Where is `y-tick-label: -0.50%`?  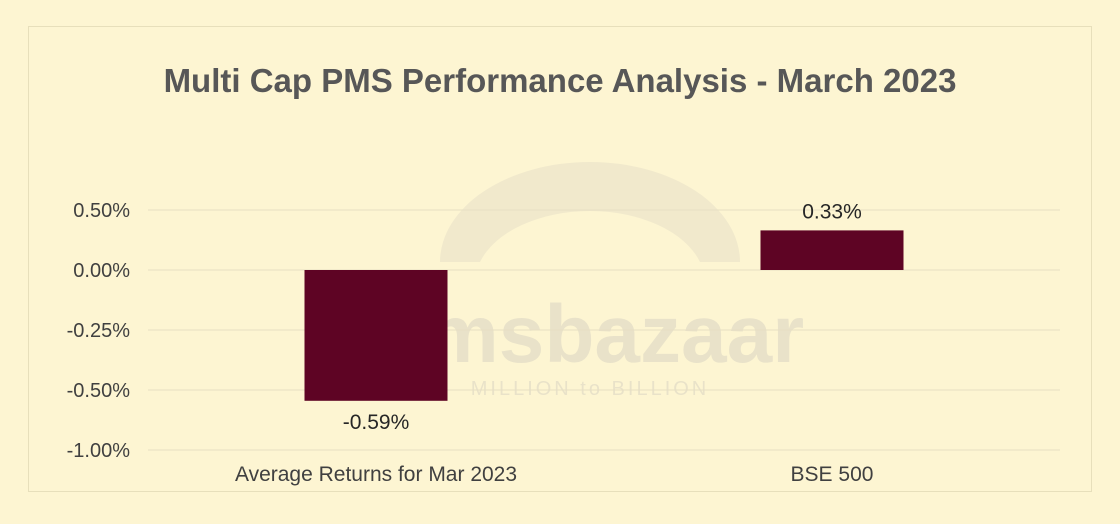 y-tick-label: -0.50% is located at coordinates (99, 391).